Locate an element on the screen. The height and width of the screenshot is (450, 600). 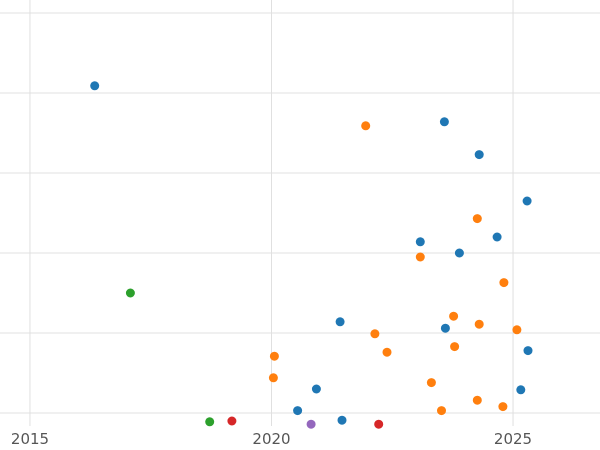
x-tick-label: 2020 is located at coordinates (271, 439).